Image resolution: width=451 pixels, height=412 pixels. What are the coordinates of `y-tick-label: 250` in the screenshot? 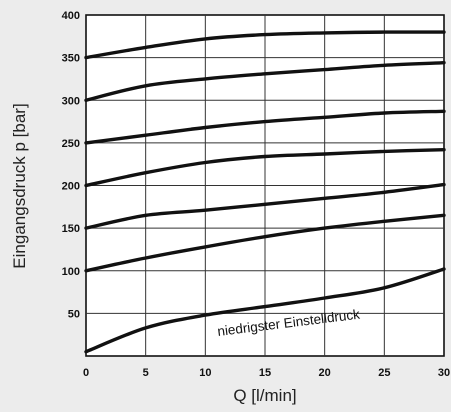 It's located at (71, 144).